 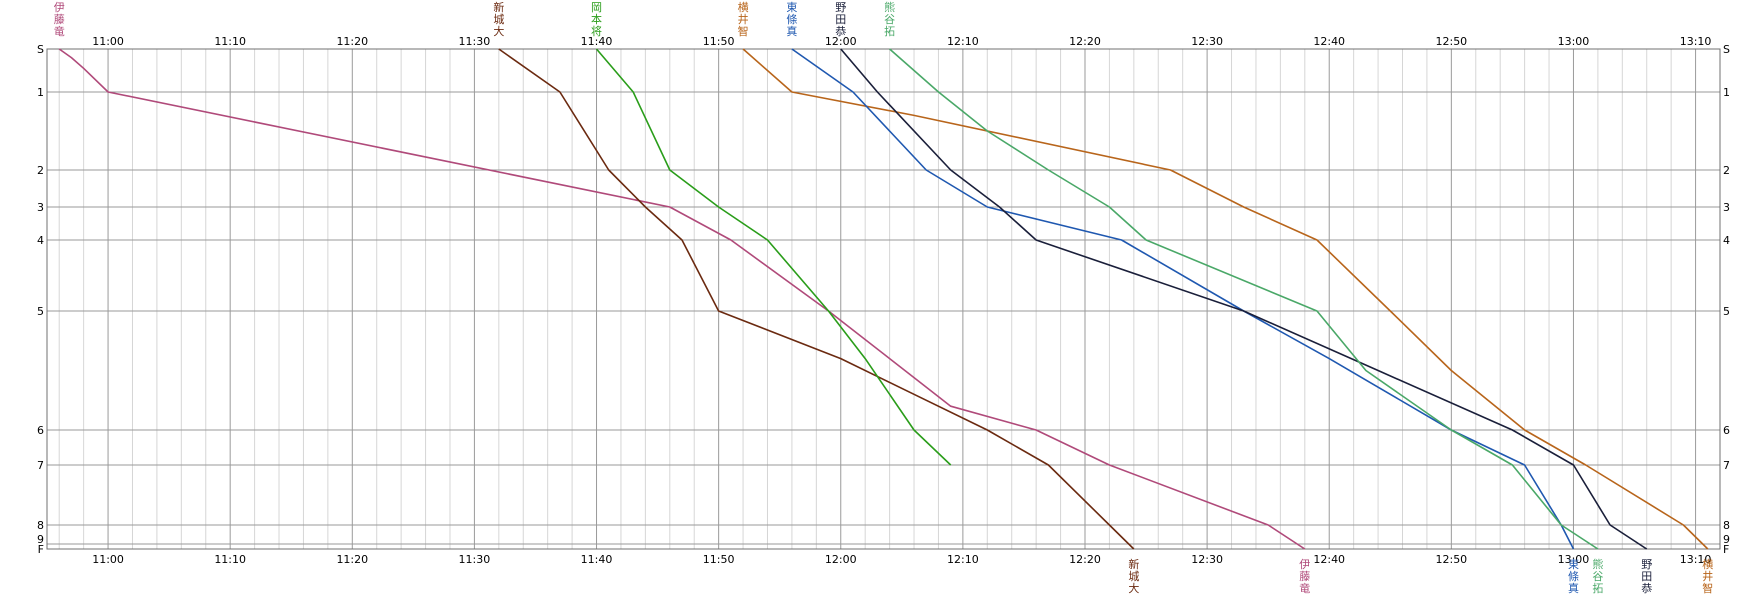 What do you see at coordinates (1696, 41) in the screenshot?
I see `x-tick-label-top: 13:10` at bounding box center [1696, 41].